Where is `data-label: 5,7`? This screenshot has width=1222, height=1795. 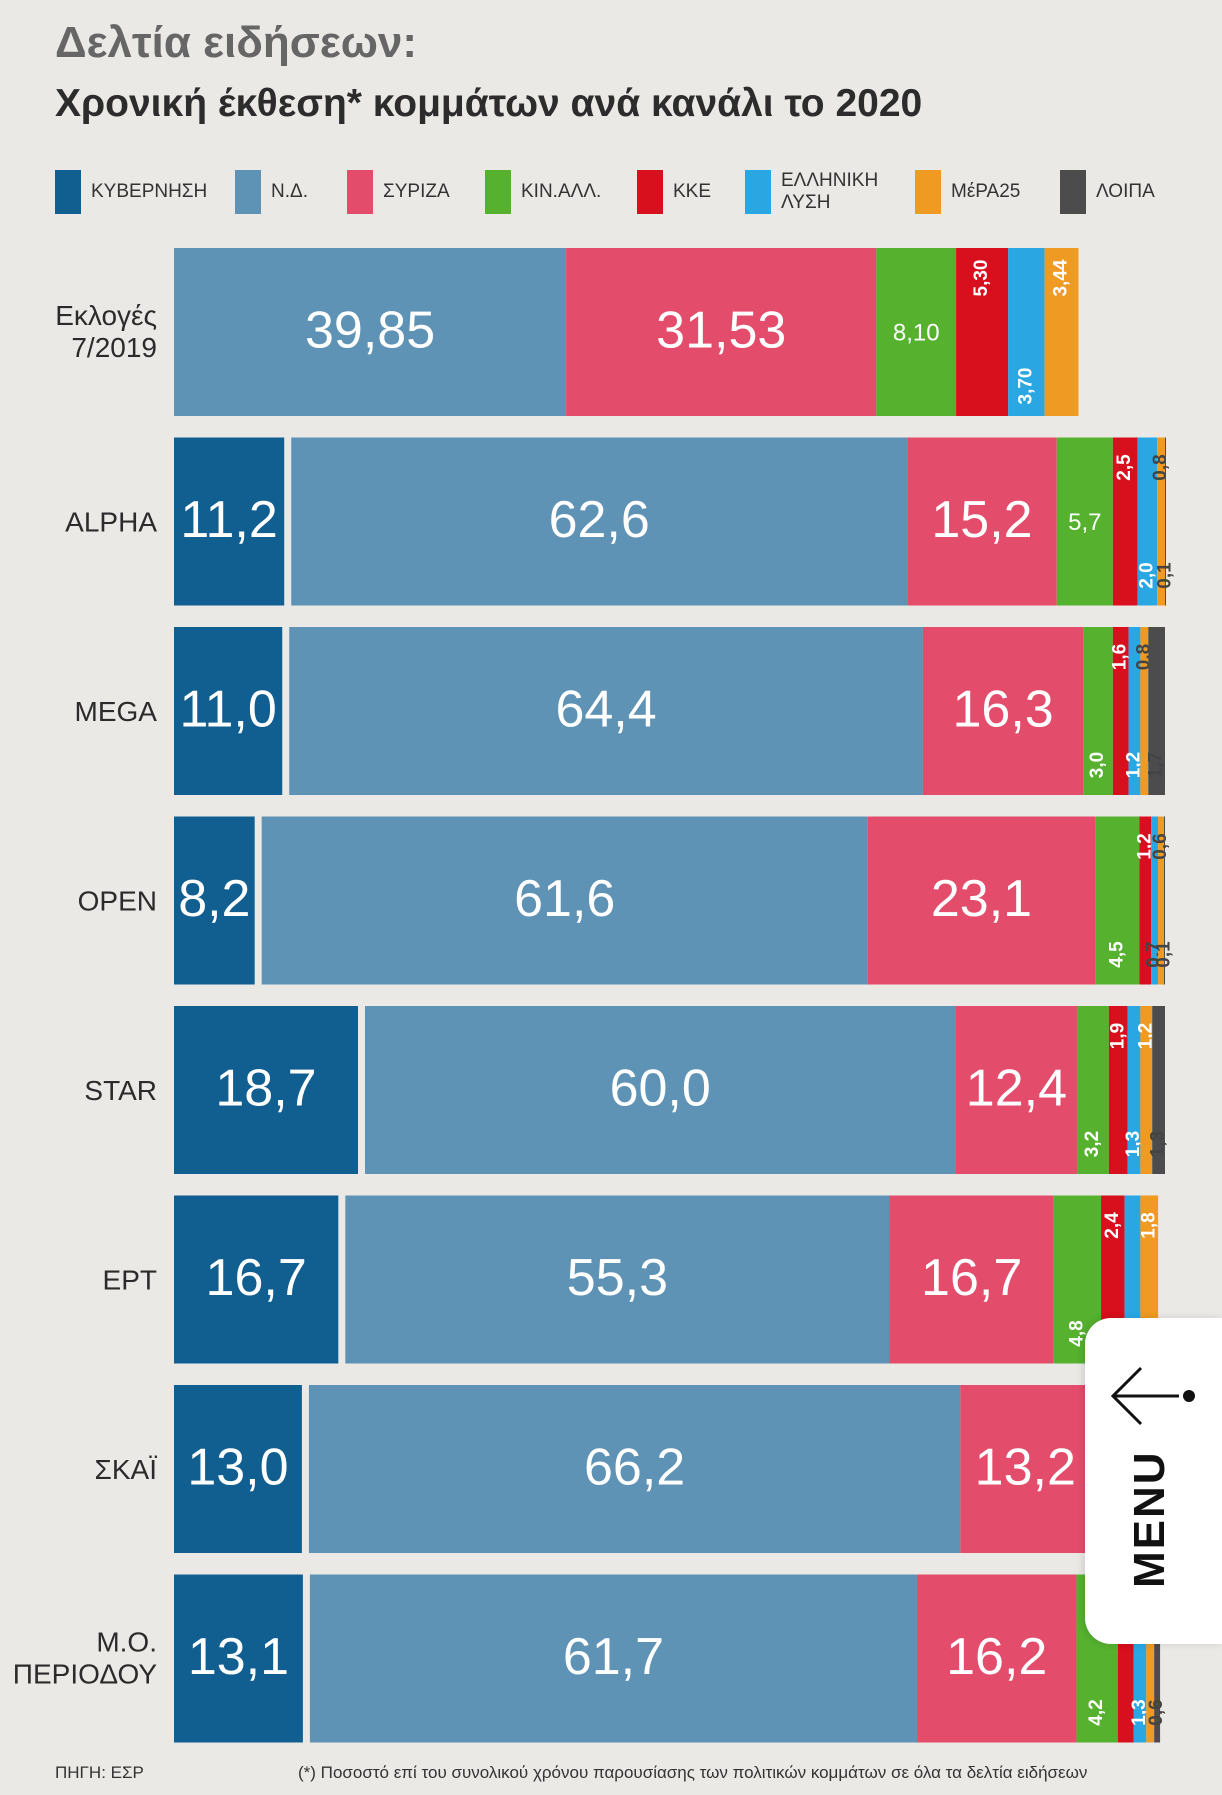
data-label: 5,7 is located at coordinates (1084, 522).